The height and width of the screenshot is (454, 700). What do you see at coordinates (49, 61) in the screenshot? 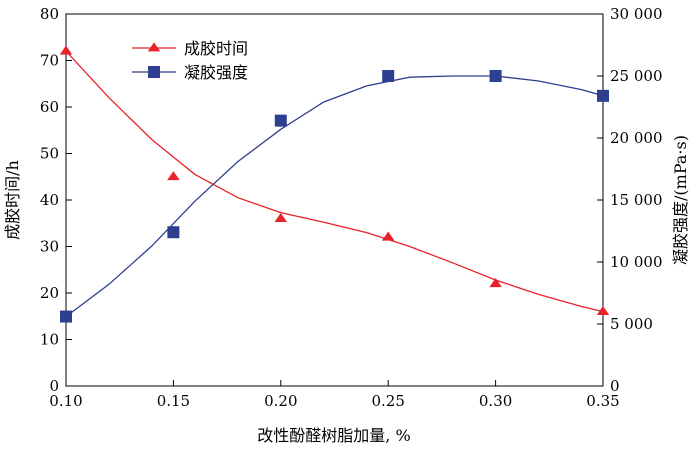
I see `left-y-tick-label: 70` at bounding box center [49, 61].